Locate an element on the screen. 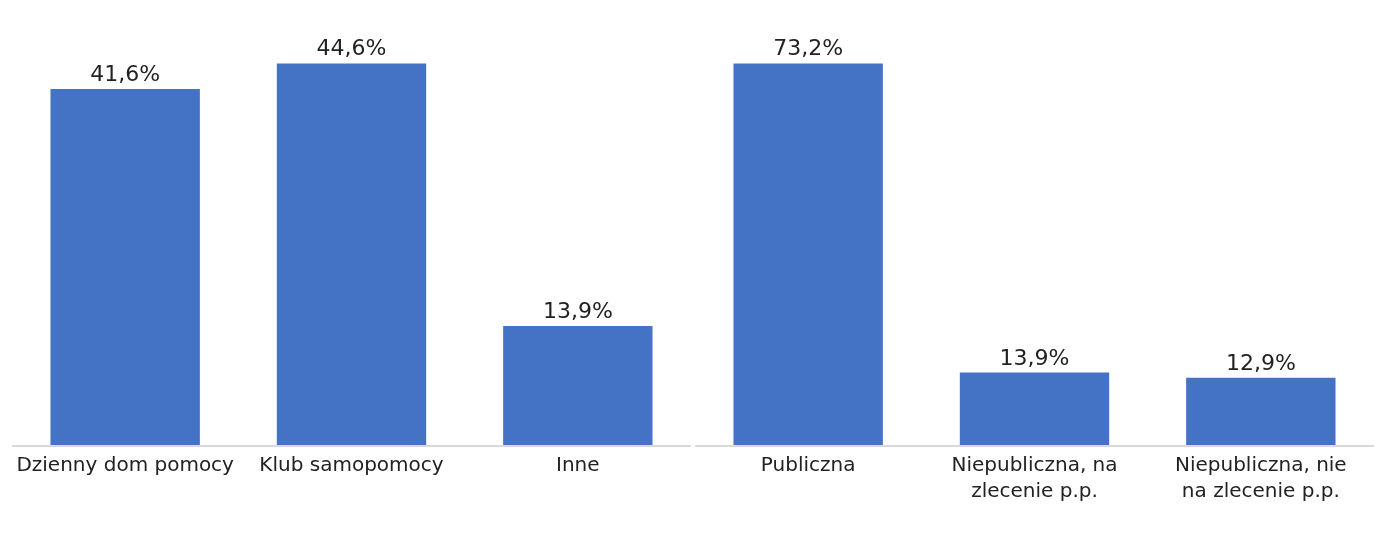 This screenshot has width=1386, height=533. x-tick-label: Publiczna is located at coordinates (808, 463).